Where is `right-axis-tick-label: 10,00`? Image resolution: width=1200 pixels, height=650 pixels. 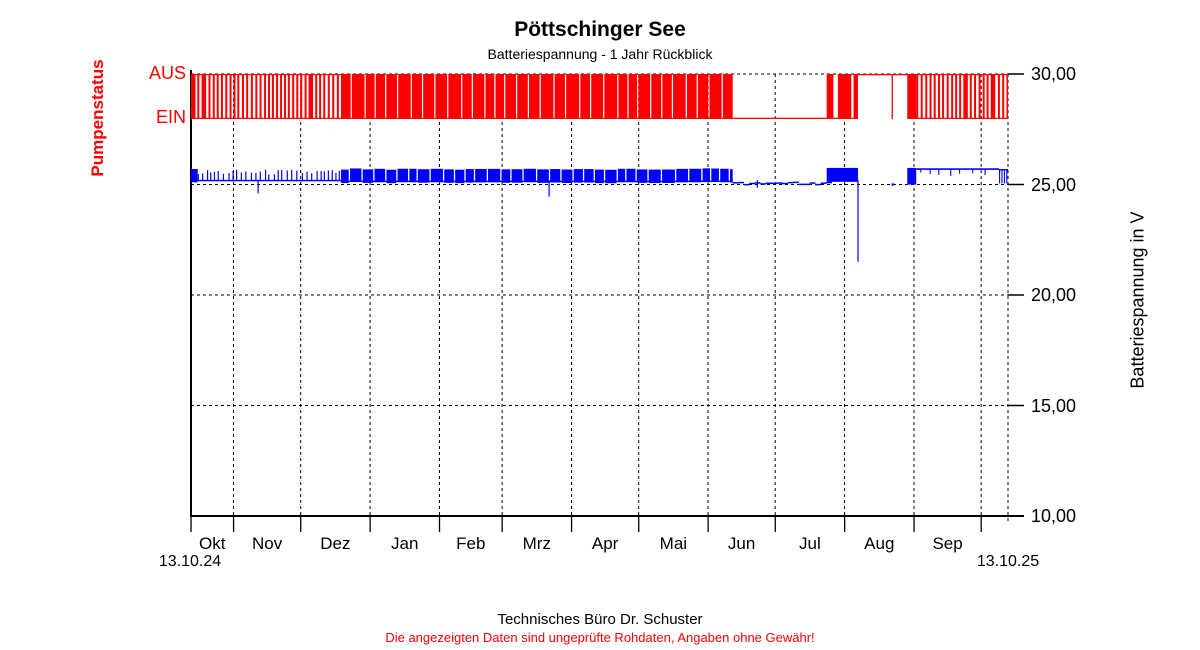
right-axis-tick-label: 10,00 is located at coordinates (1054, 516).